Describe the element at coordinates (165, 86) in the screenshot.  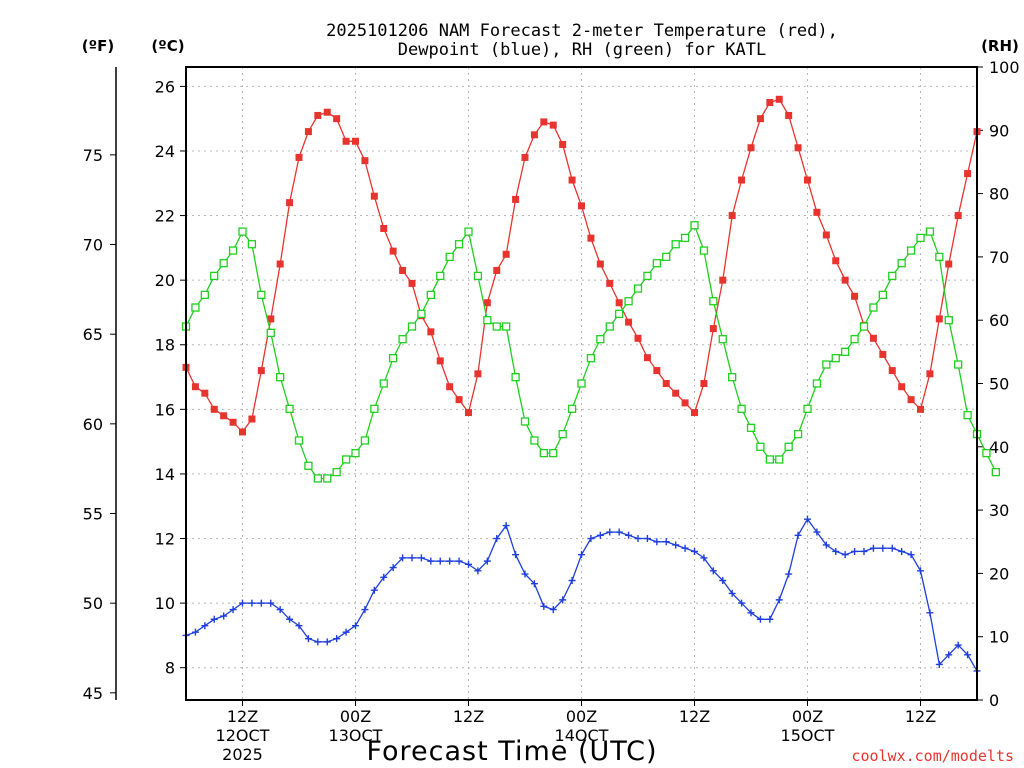
I see `celsius-tick-label: 26` at that location.